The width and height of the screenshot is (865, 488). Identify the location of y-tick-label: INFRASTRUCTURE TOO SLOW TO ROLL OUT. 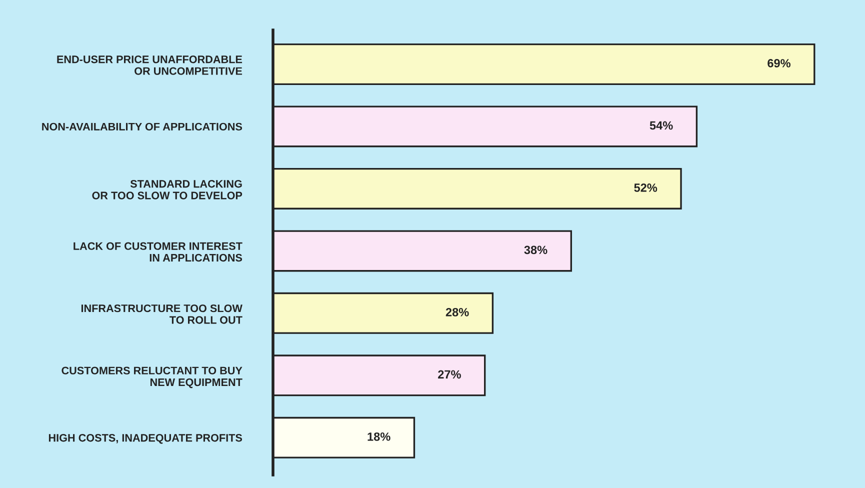
(161, 314).